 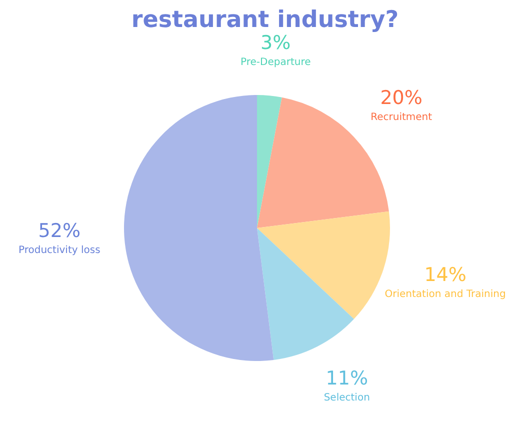 What do you see at coordinates (401, 118) in the screenshot?
I see `slice-label: Recruitment` at bounding box center [401, 118].